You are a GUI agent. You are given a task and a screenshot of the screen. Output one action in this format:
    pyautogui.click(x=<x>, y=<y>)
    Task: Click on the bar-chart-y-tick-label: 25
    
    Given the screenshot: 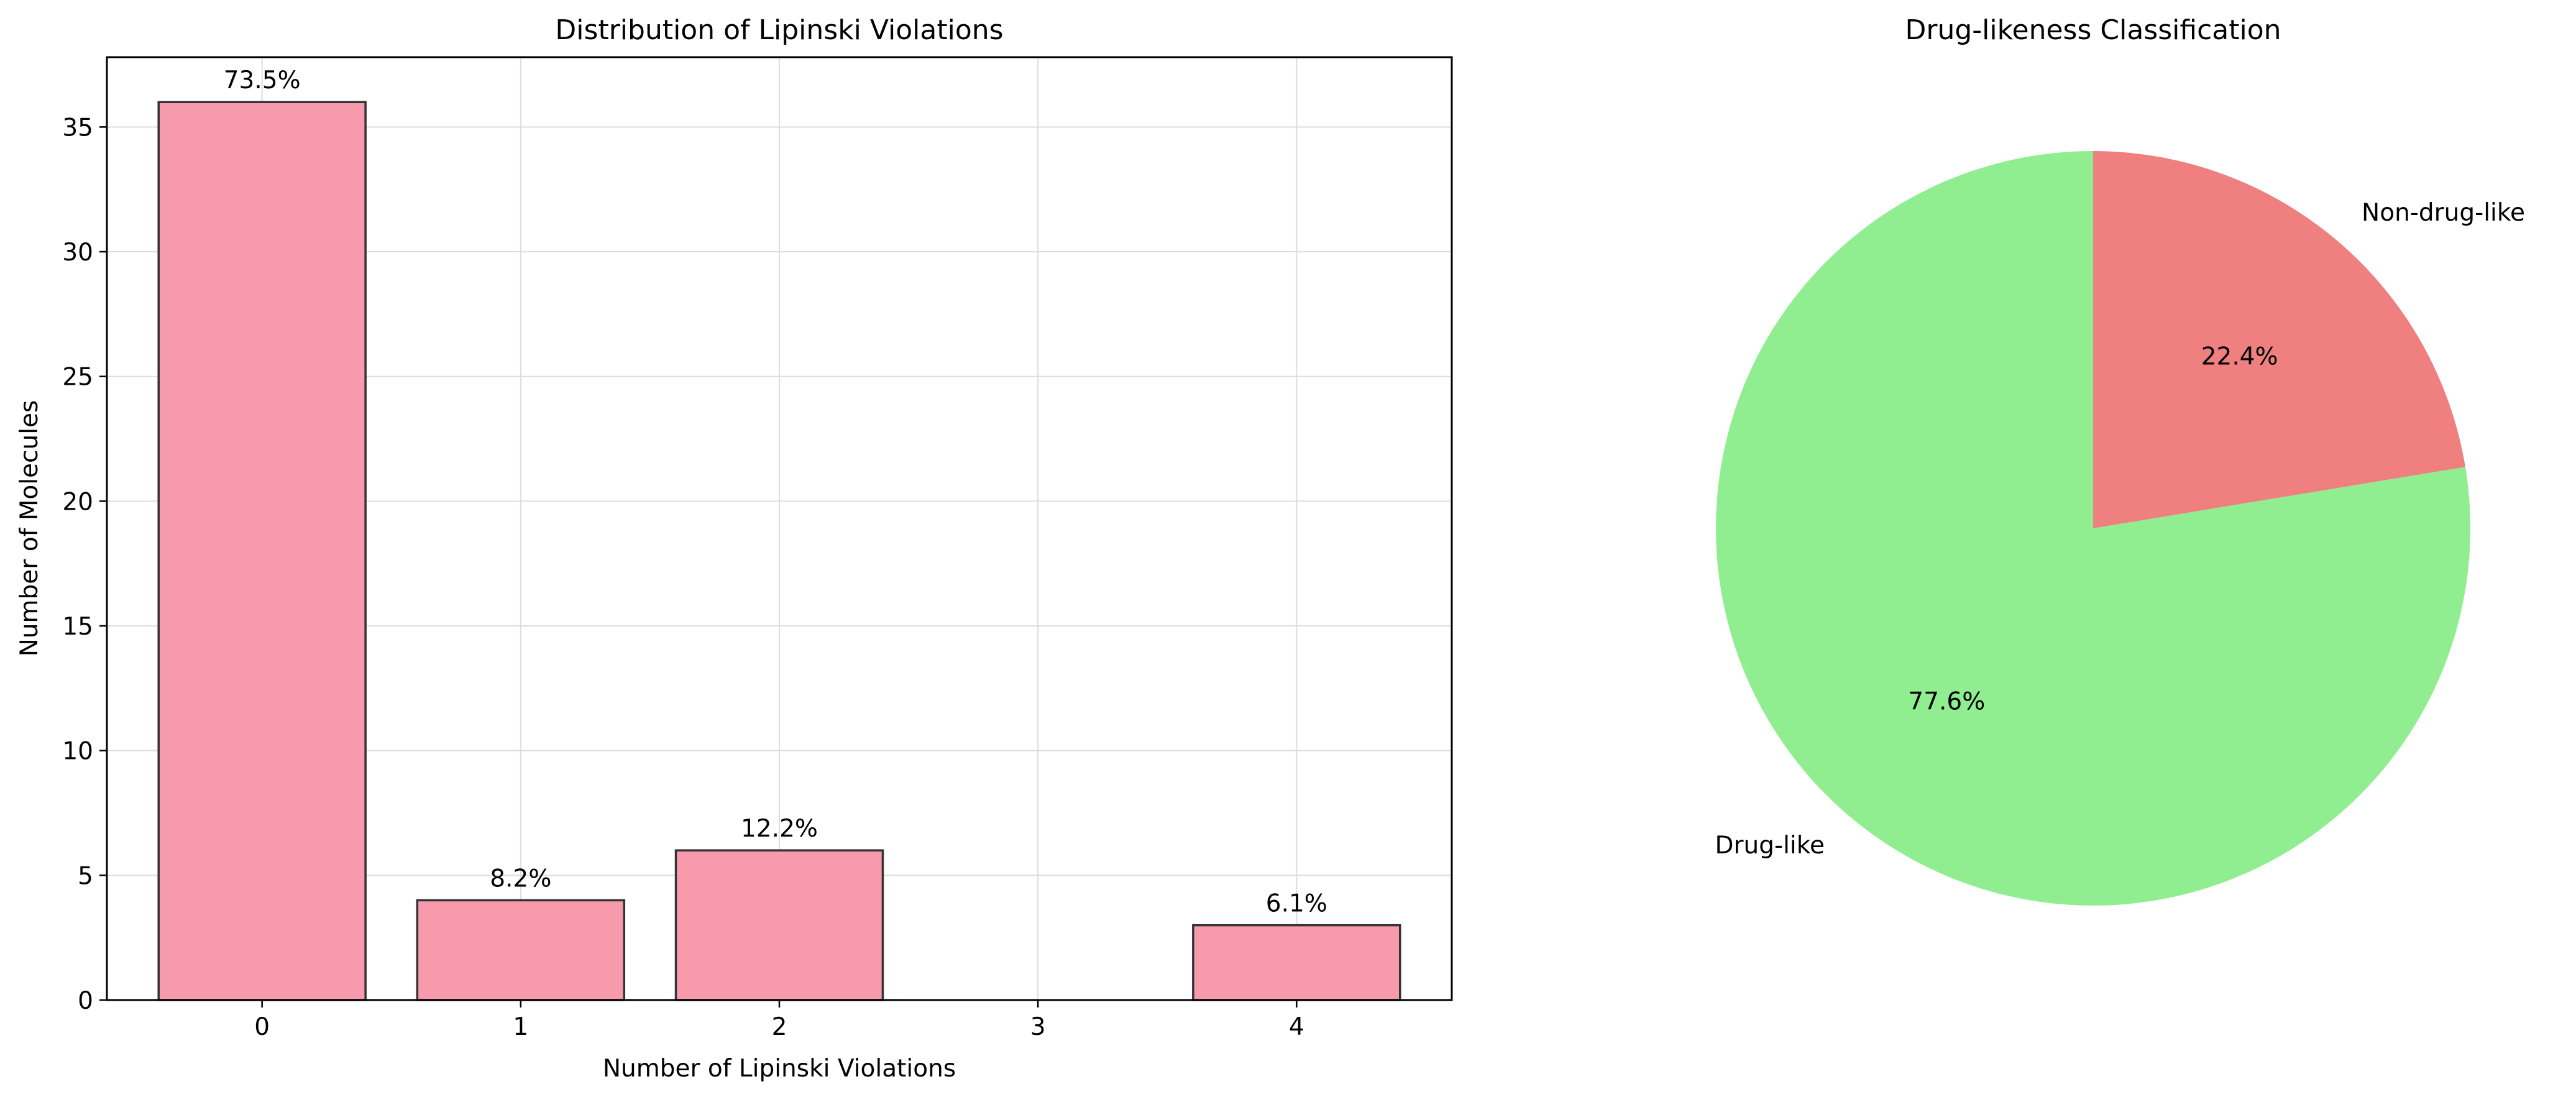 What is the action you would take?
    pyautogui.click(x=77, y=378)
    